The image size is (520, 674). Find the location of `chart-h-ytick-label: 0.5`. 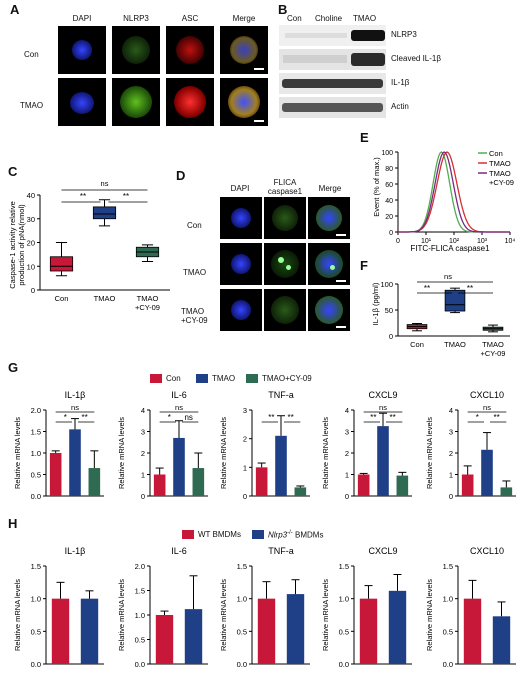

chart-h-ytick-label: 0.5 is located at coordinates (36, 631).